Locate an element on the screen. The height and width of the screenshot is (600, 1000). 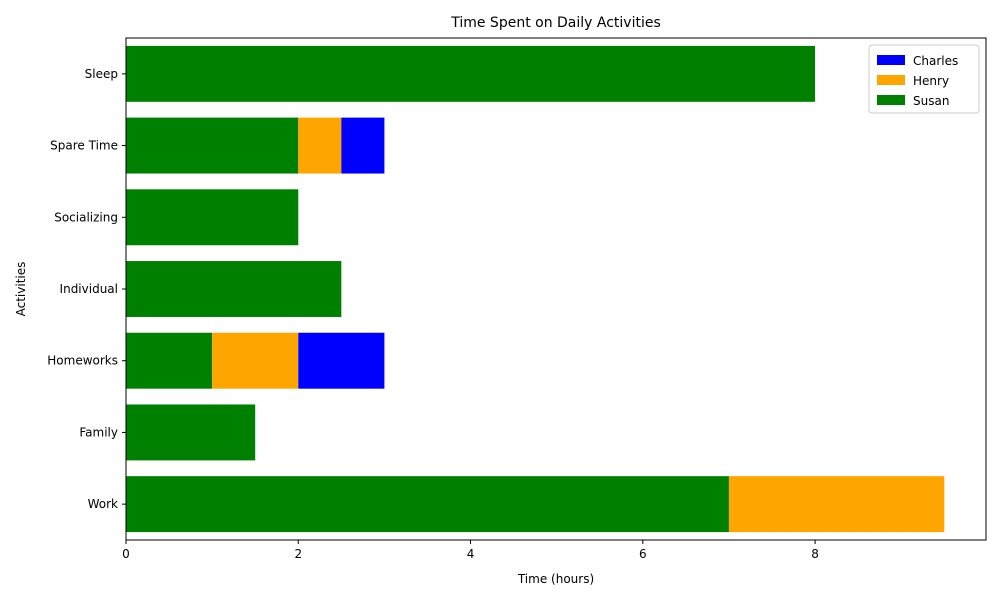
y-tick-label: Family is located at coordinates (98, 432).